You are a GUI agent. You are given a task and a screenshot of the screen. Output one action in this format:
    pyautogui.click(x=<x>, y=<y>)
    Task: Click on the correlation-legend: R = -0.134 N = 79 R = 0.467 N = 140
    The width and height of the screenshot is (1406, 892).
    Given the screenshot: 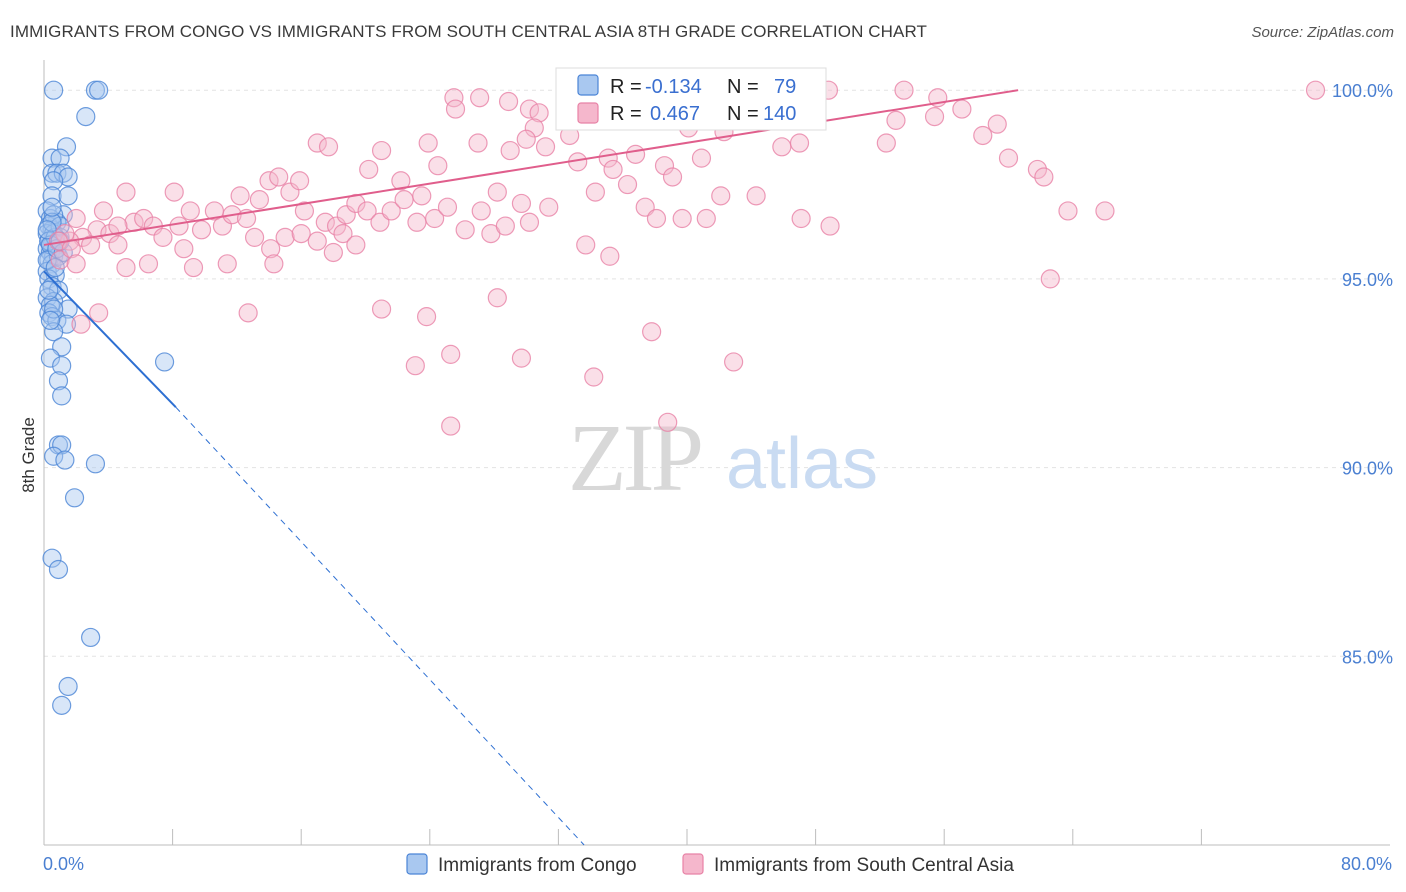 What is the action you would take?
    pyautogui.click(x=691, y=99)
    